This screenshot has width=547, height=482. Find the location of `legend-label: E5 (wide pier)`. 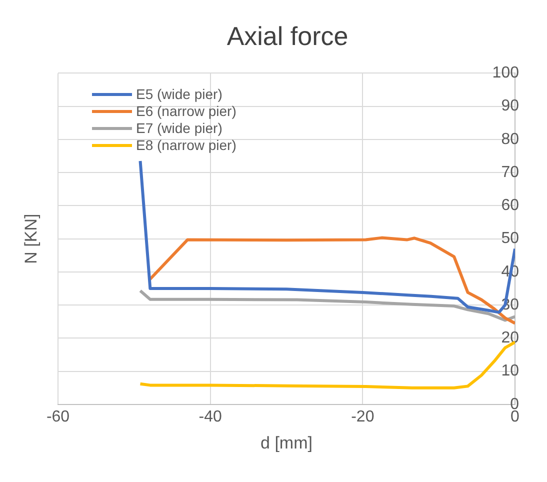

legend-label: E5 (wide pier) is located at coordinates (179, 94).